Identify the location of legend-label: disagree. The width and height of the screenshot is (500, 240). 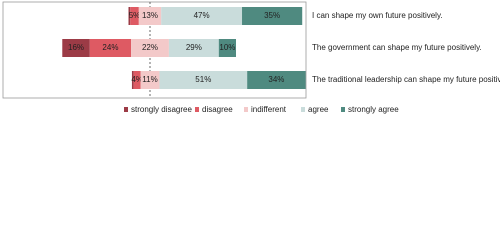
(217, 109).